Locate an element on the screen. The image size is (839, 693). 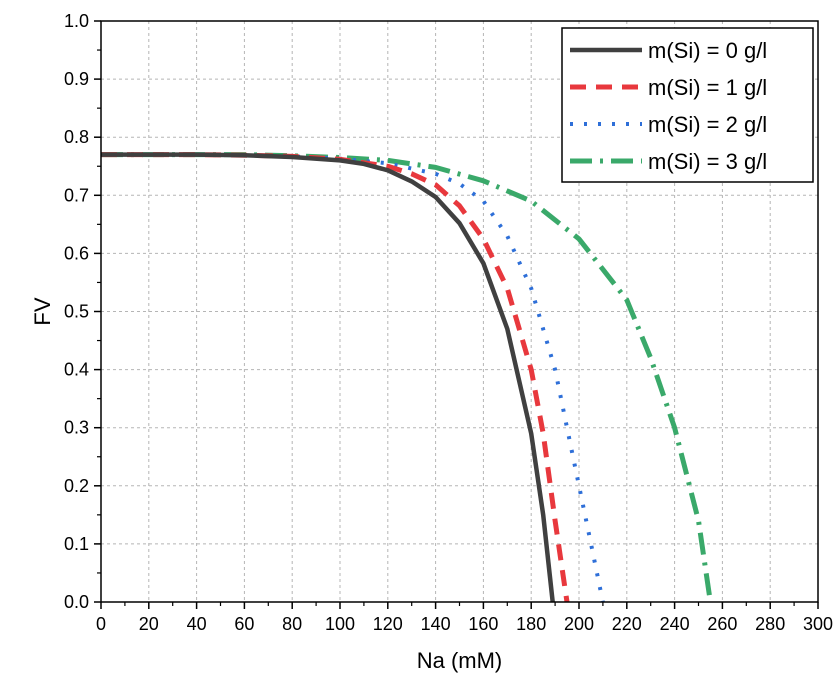
x-tick-label: 140 is located at coordinates (436, 624).